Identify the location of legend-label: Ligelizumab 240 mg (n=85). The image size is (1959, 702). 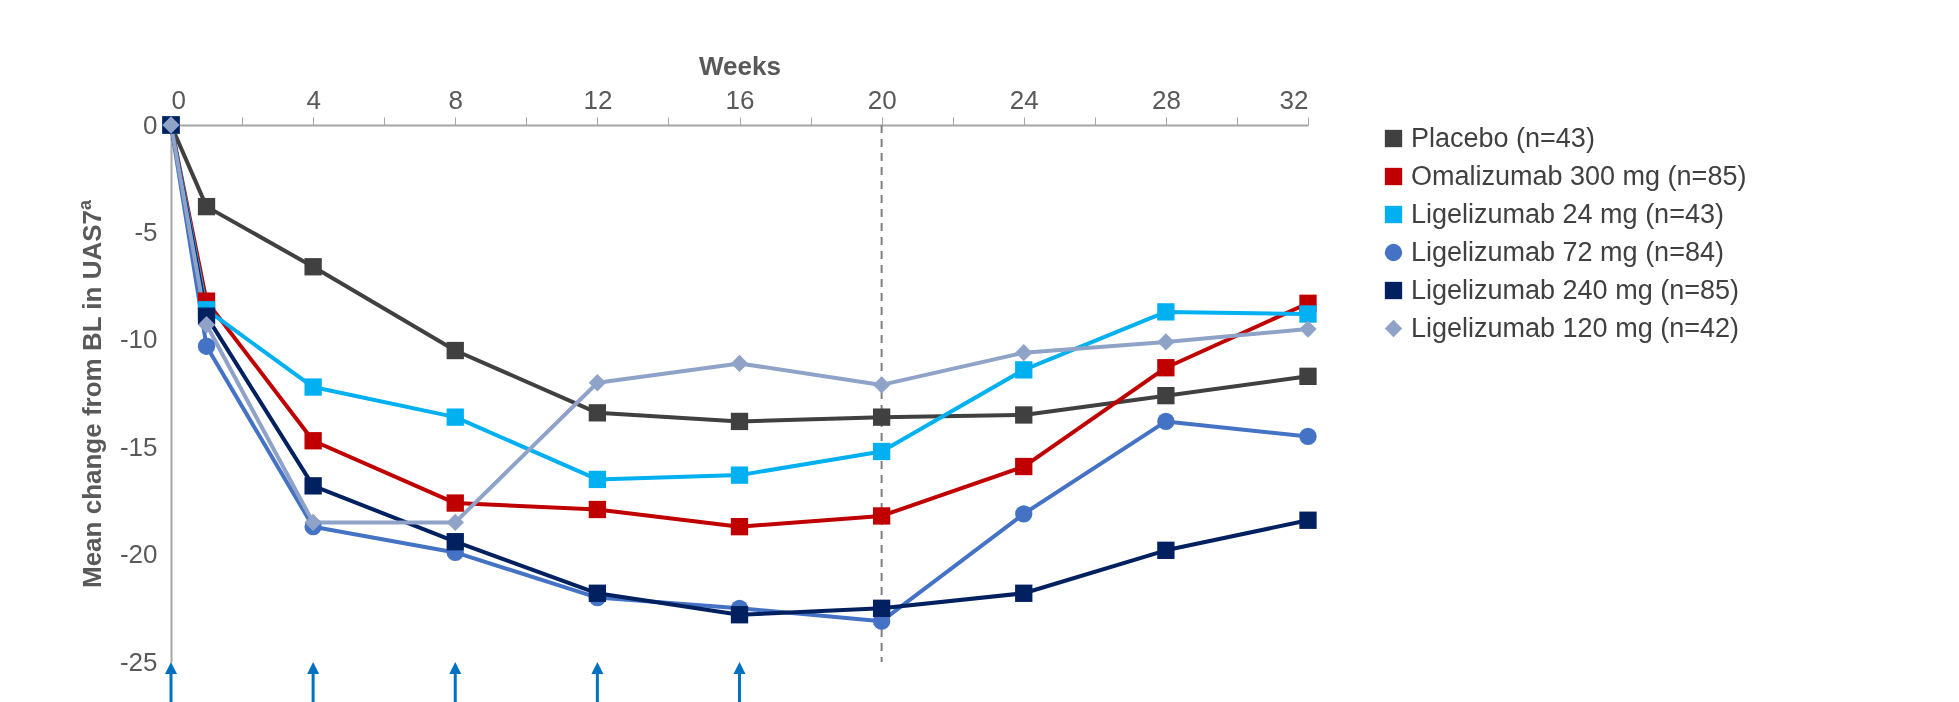
(1575, 289).